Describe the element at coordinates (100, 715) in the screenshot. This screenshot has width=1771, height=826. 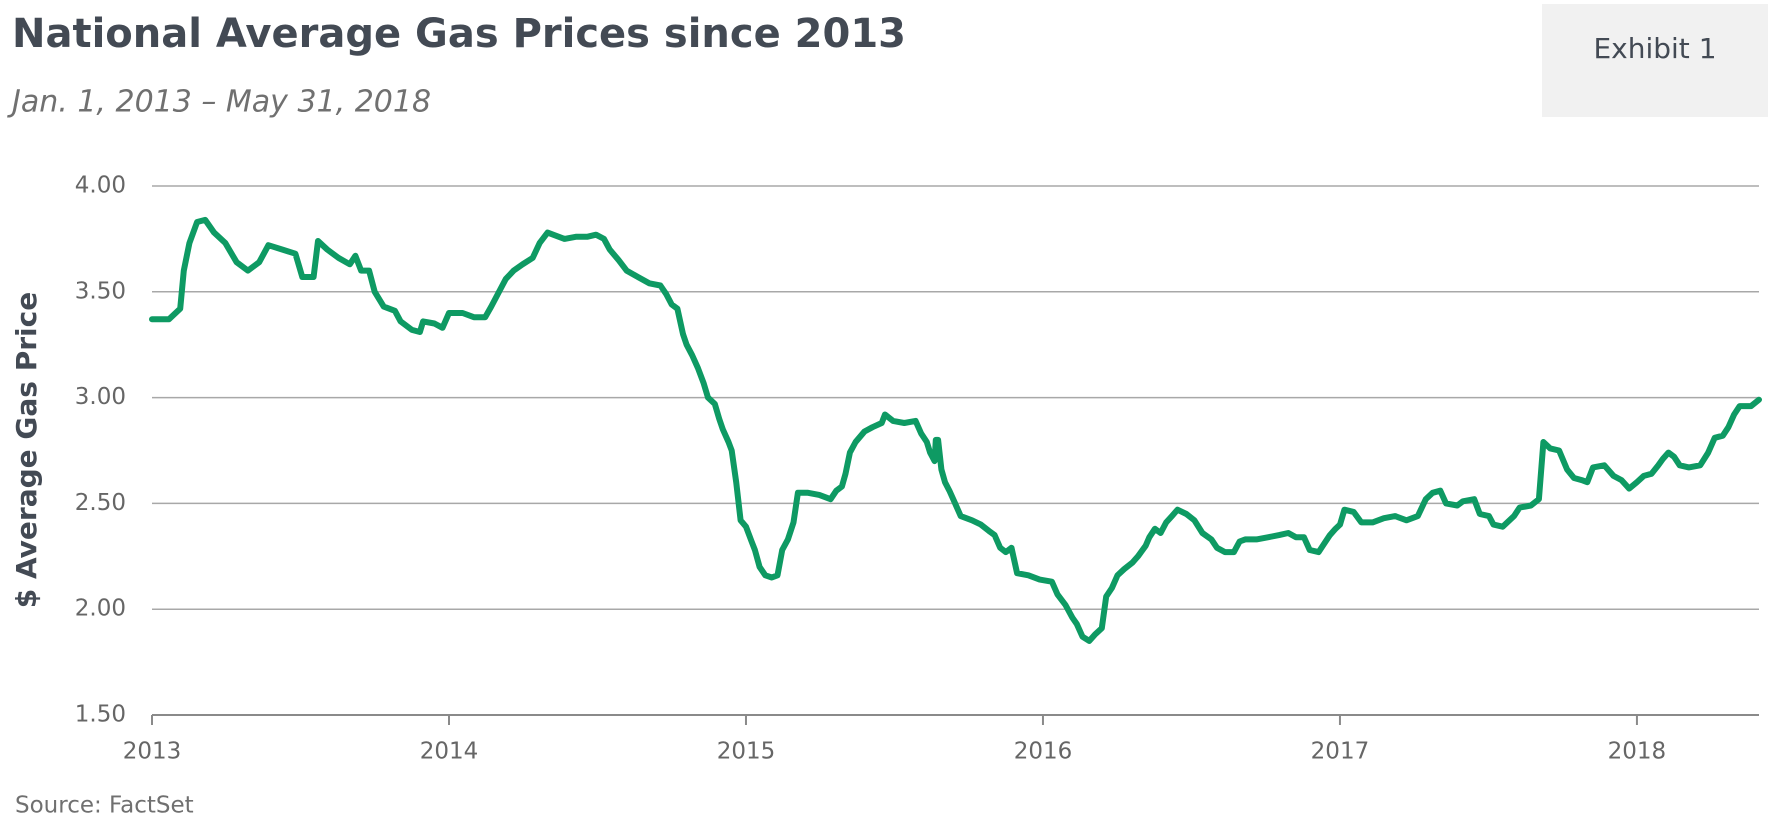
I see `y-tick-label: 1.50` at that location.